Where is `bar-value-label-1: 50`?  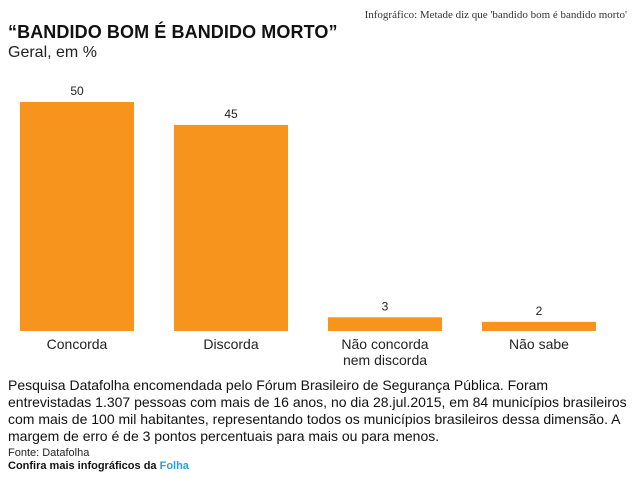
bar-value-label-1: 50 is located at coordinates (77, 91).